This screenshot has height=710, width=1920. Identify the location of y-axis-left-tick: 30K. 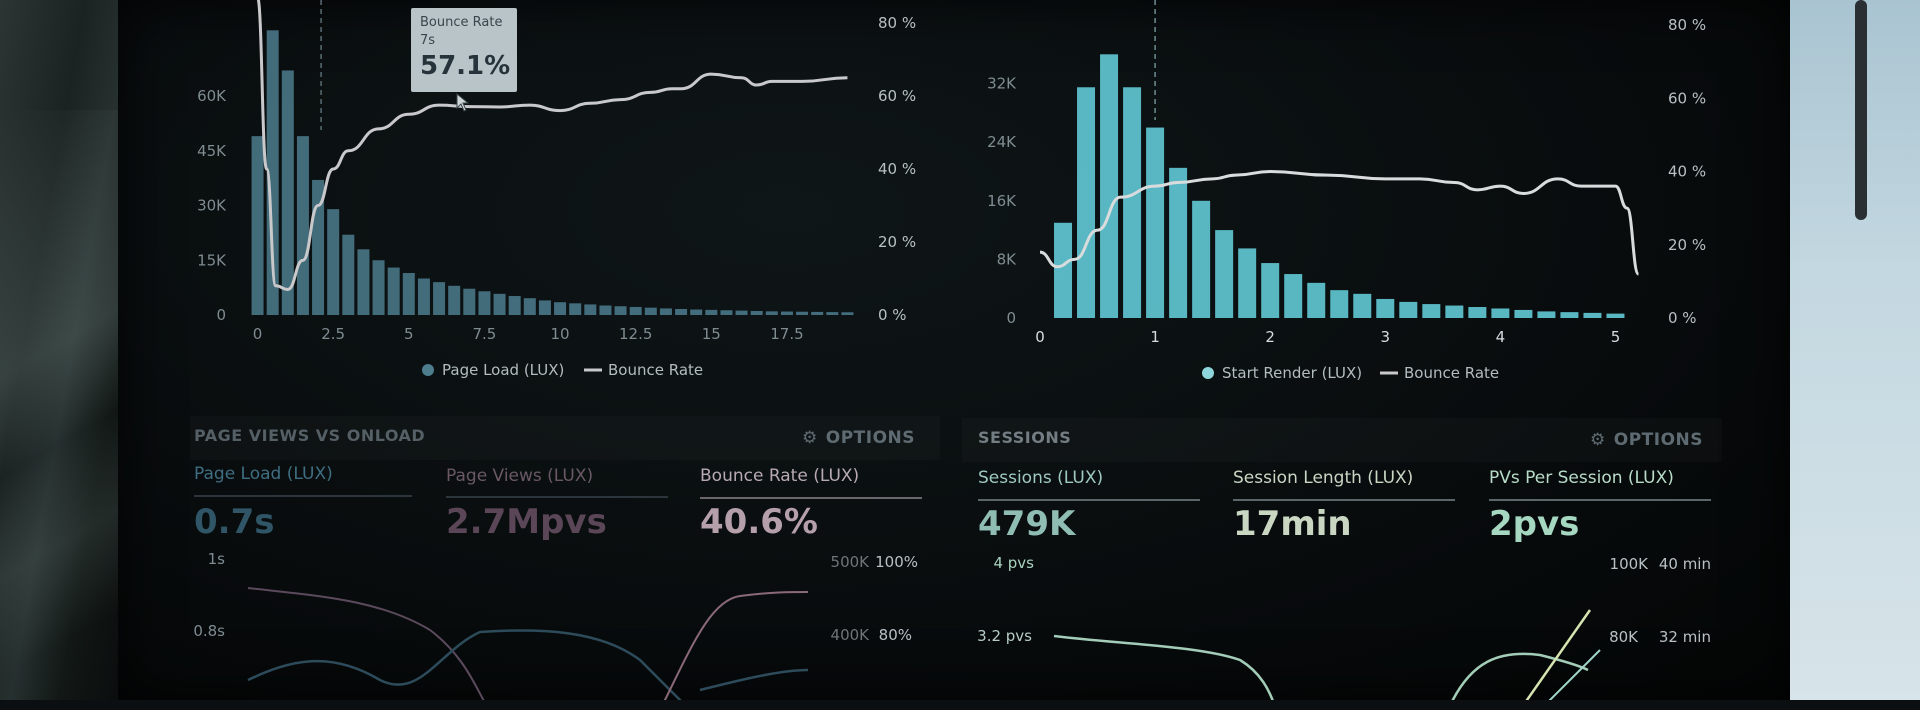
(212, 206).